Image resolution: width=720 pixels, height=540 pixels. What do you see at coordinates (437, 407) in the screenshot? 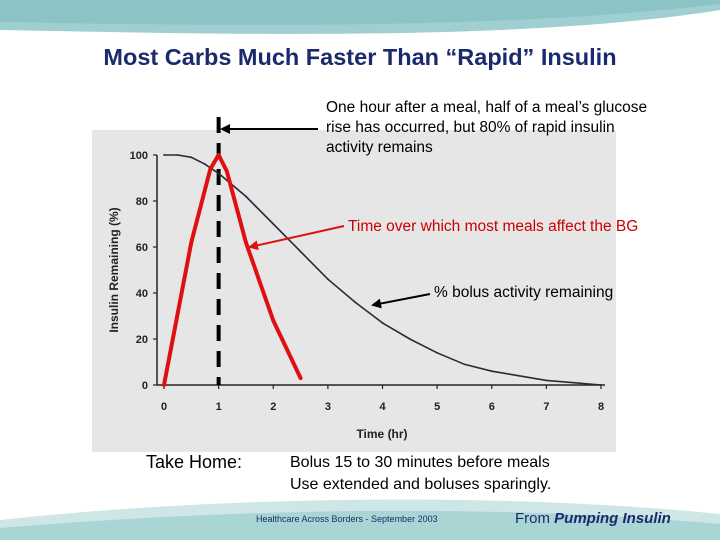
I see `x-tick-label: 5` at bounding box center [437, 407].